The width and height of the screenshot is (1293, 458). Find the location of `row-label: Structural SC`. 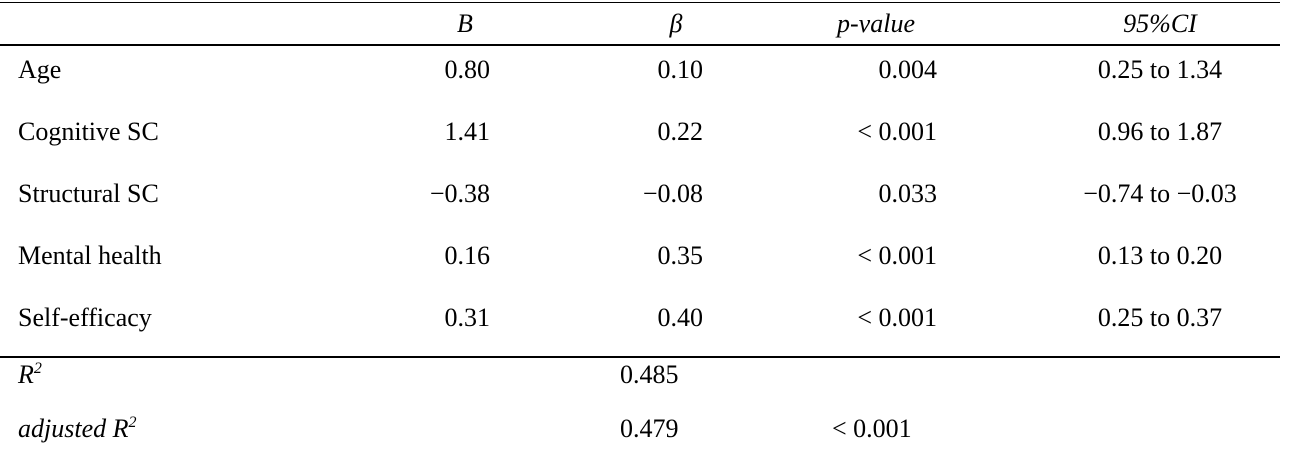

row-label: Structural SC is located at coordinates (88, 193).